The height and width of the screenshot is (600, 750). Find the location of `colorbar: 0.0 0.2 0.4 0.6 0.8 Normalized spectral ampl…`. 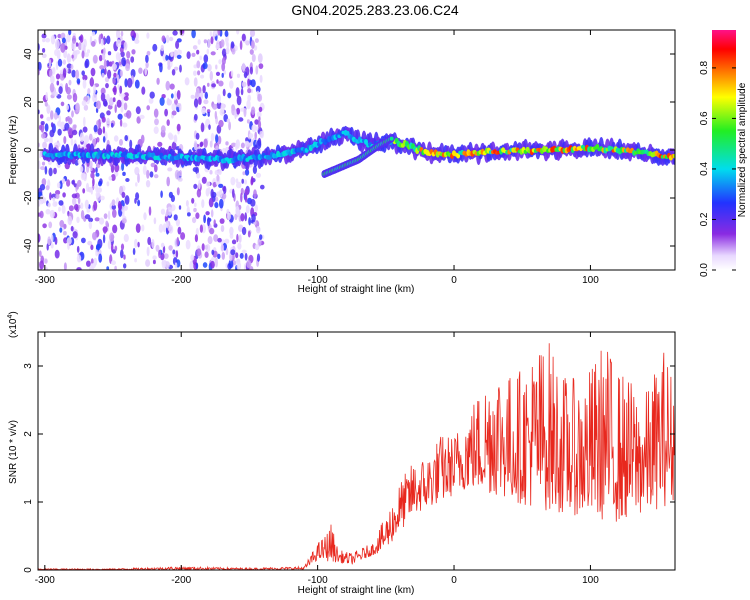

colorbar: 0.0 0.2 0.4 0.6 0.8 Normalized spectral ampl… is located at coordinates (723, 153).